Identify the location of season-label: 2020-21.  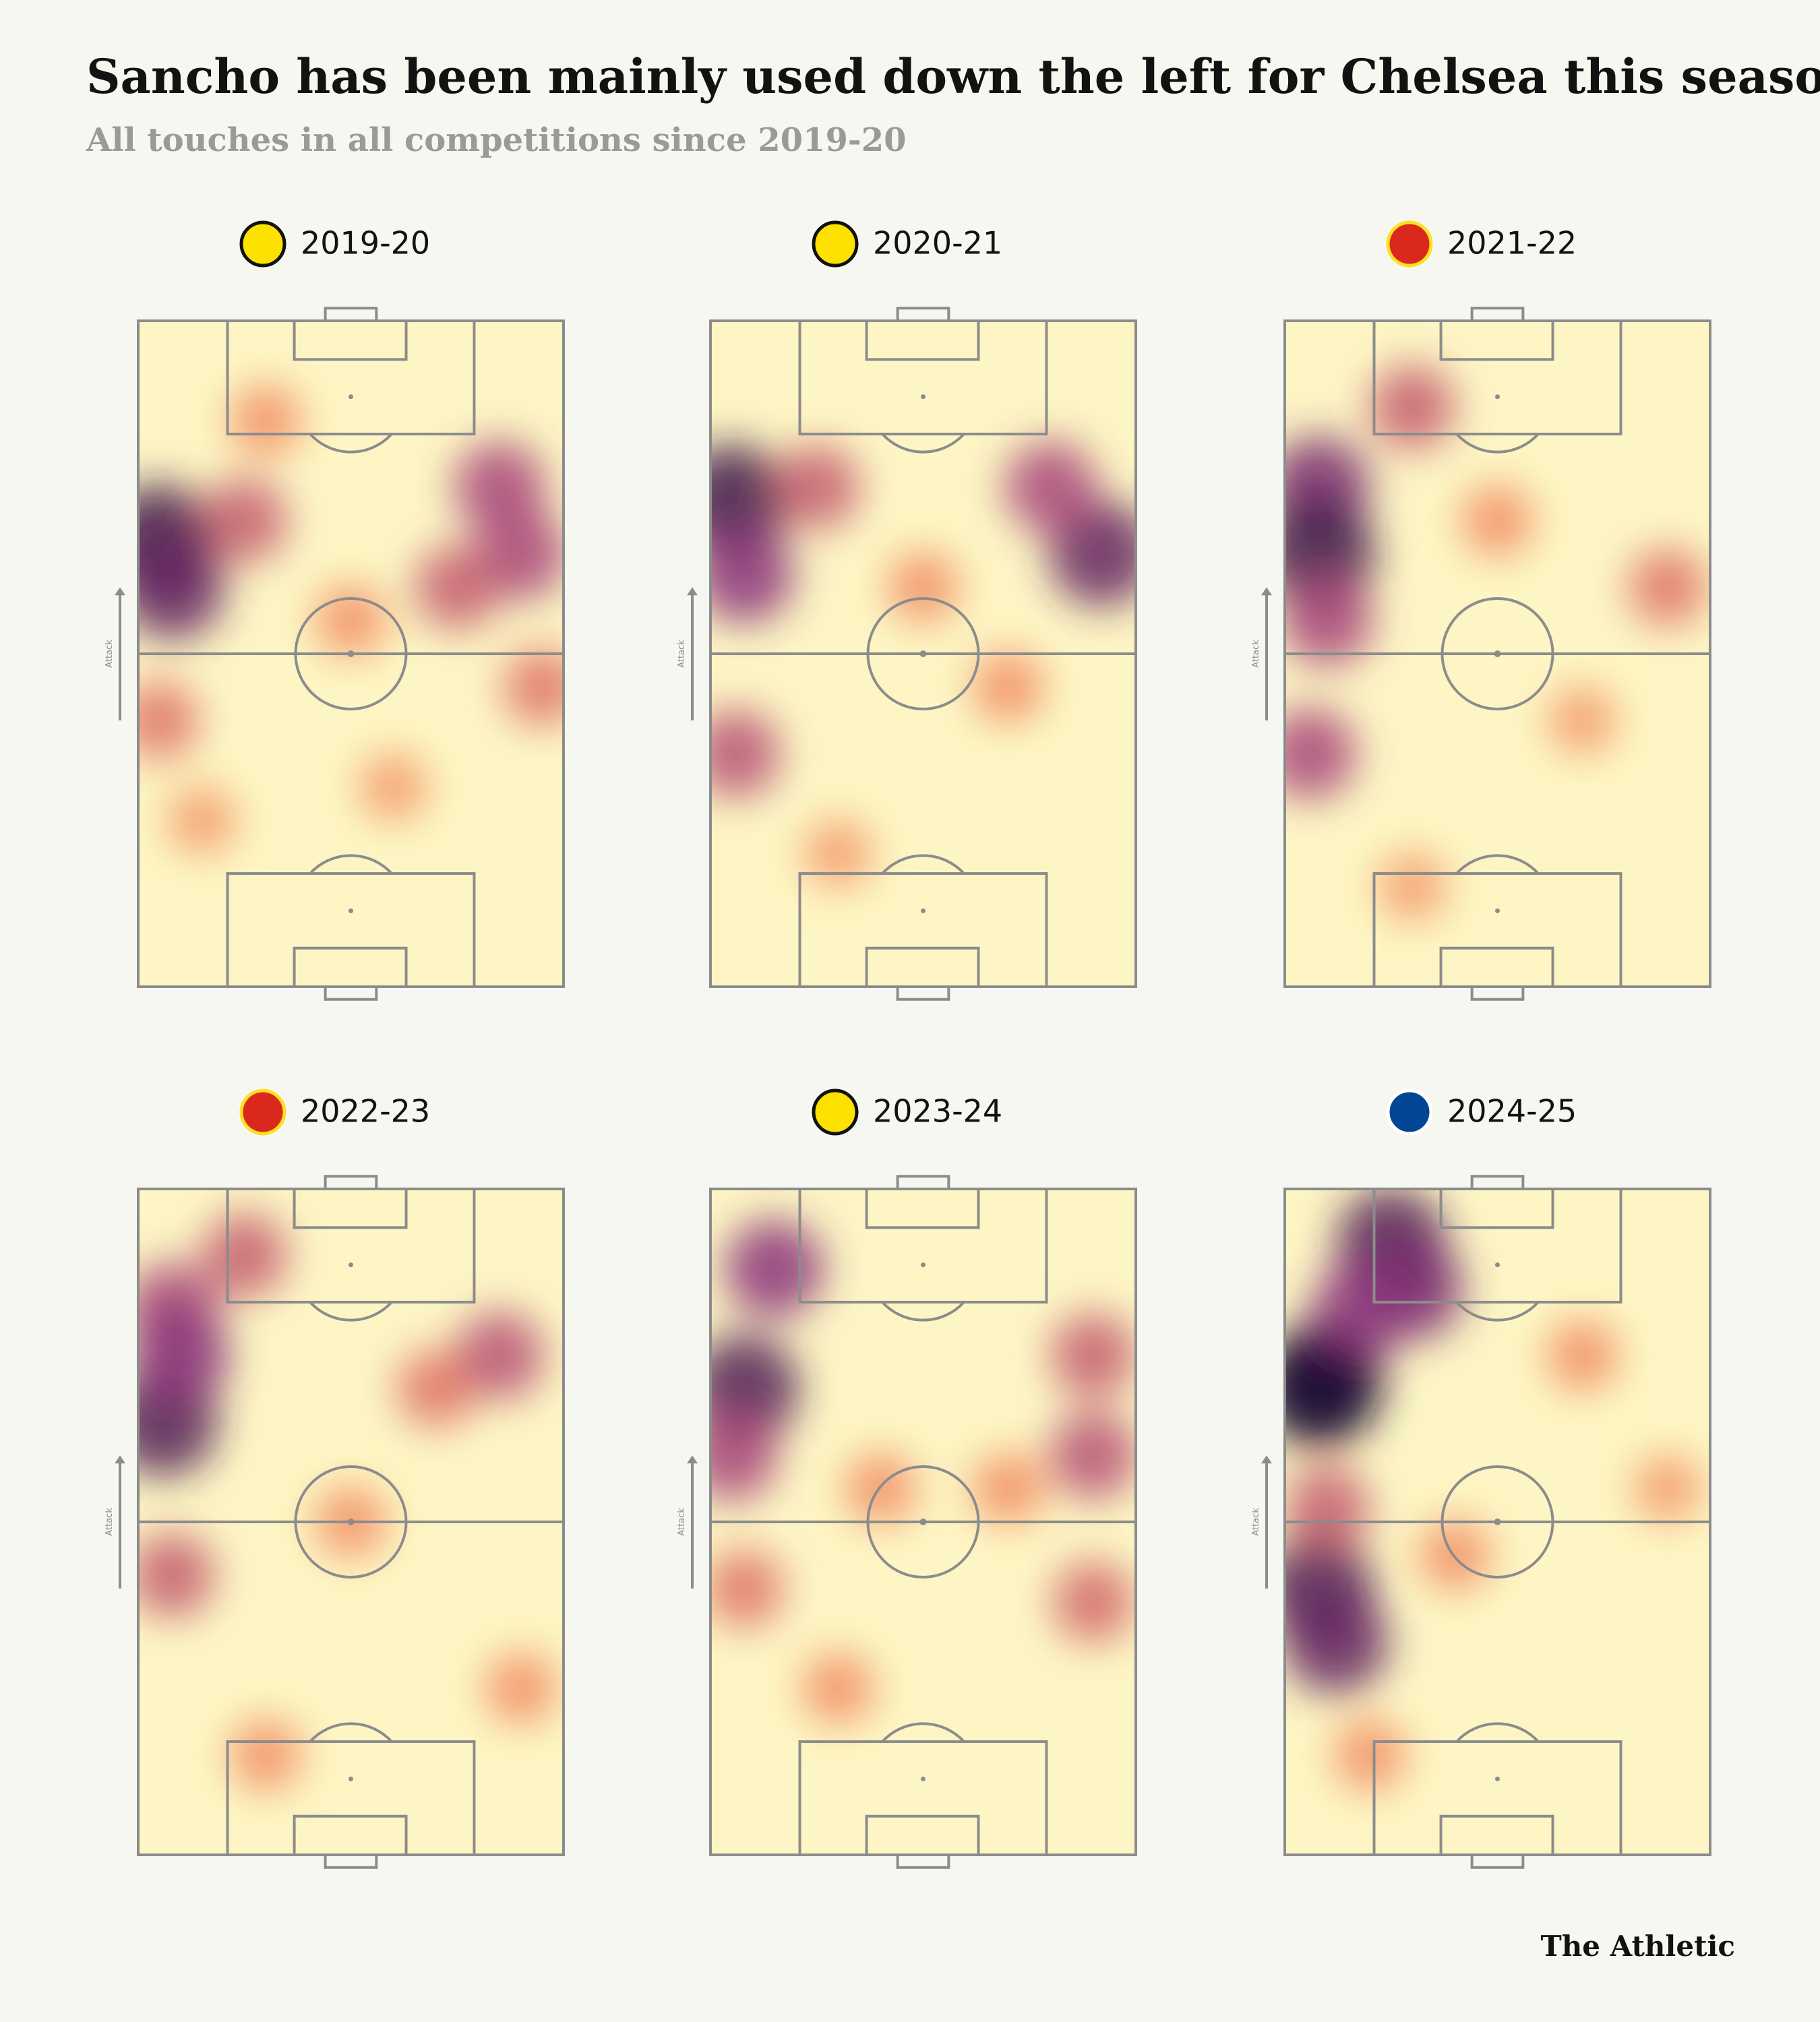
(937, 243).